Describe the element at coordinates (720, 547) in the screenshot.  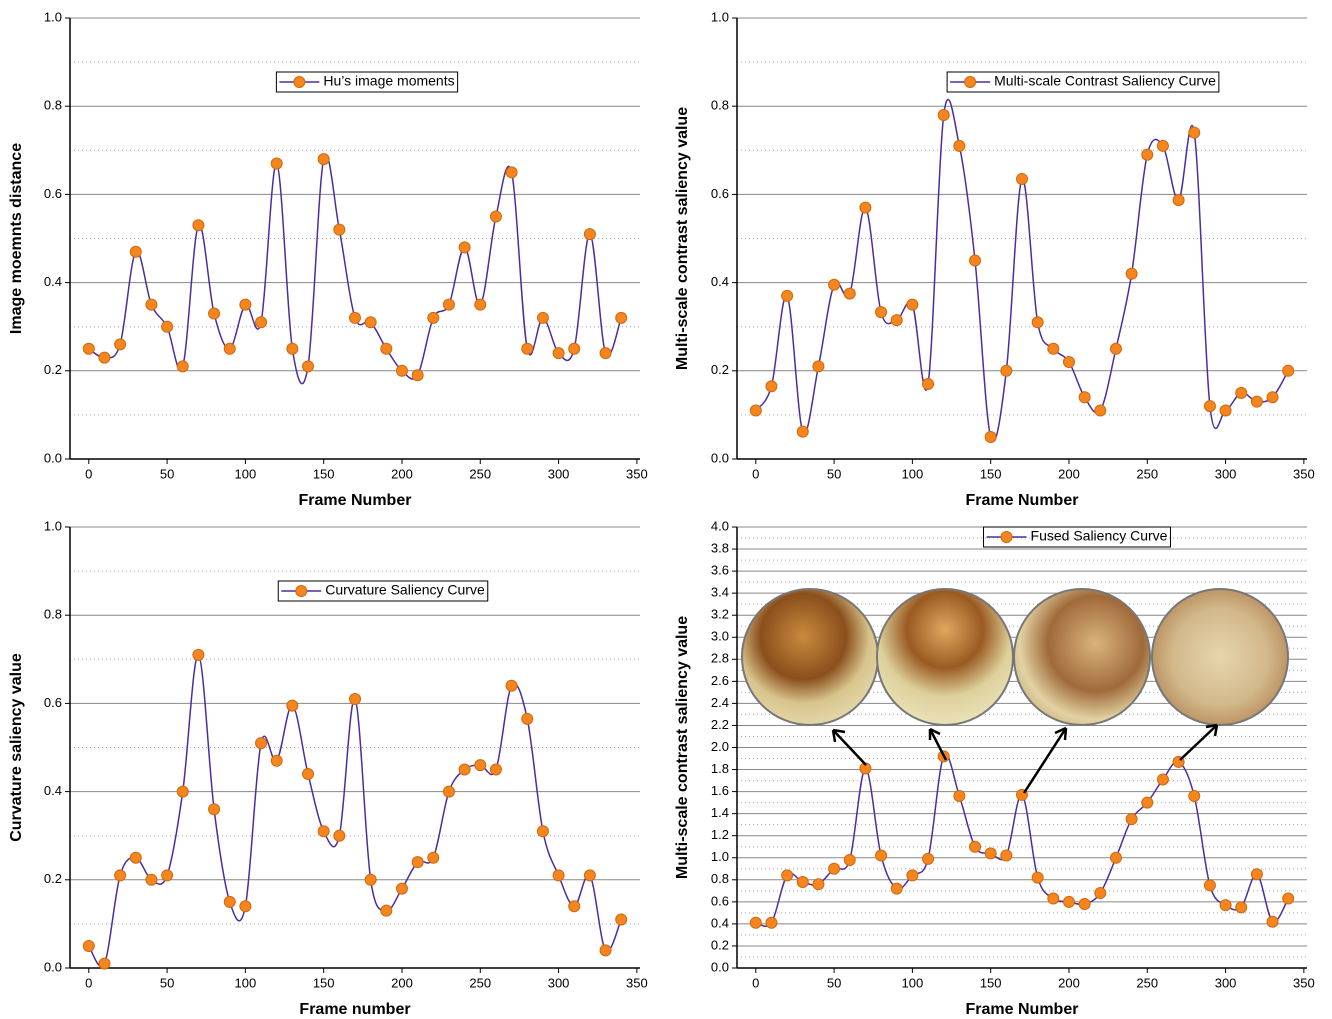
I see `y-tick-label: 3.8` at that location.